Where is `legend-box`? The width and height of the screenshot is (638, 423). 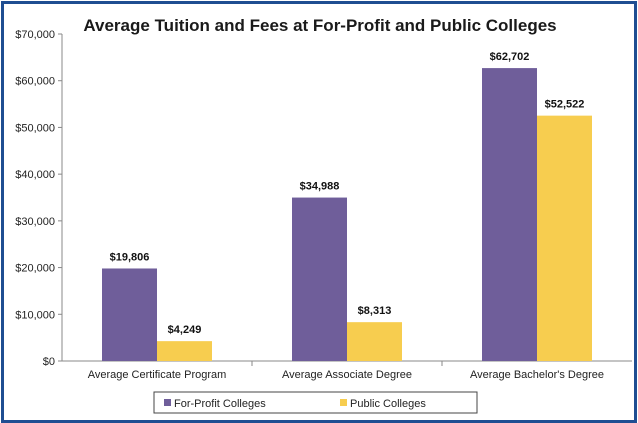 legend-box is located at coordinates (315, 402).